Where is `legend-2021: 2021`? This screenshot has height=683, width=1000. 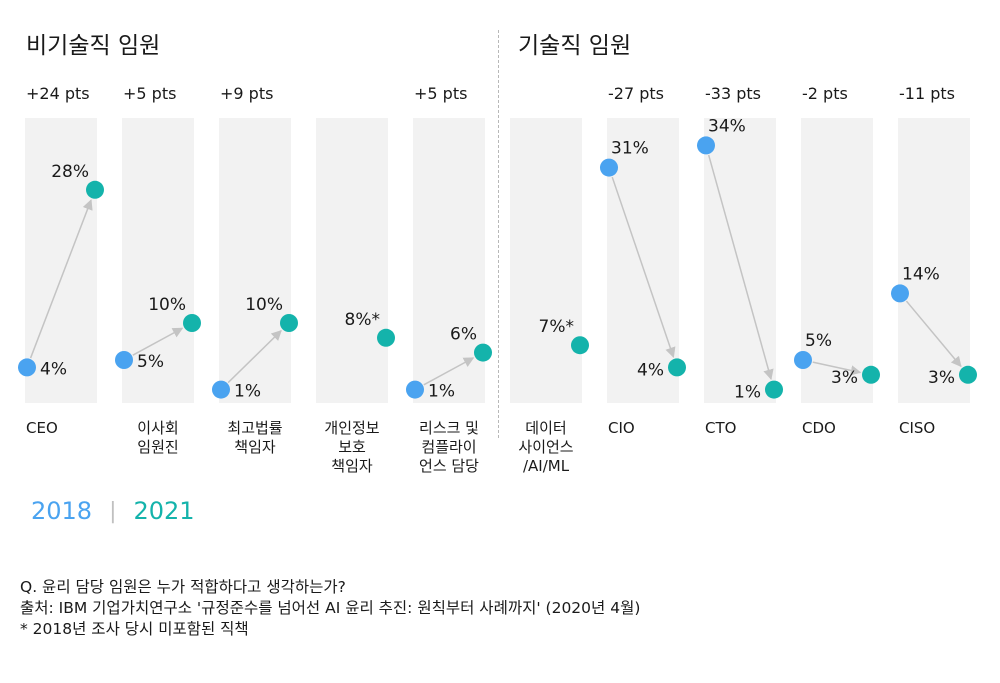
legend-2021: 2021 is located at coordinates (164, 511).